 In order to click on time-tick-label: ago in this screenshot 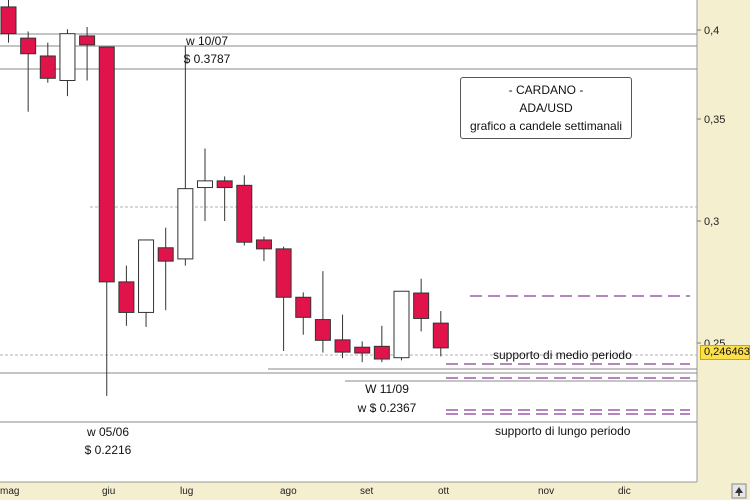, I will do `click(288, 491)`.